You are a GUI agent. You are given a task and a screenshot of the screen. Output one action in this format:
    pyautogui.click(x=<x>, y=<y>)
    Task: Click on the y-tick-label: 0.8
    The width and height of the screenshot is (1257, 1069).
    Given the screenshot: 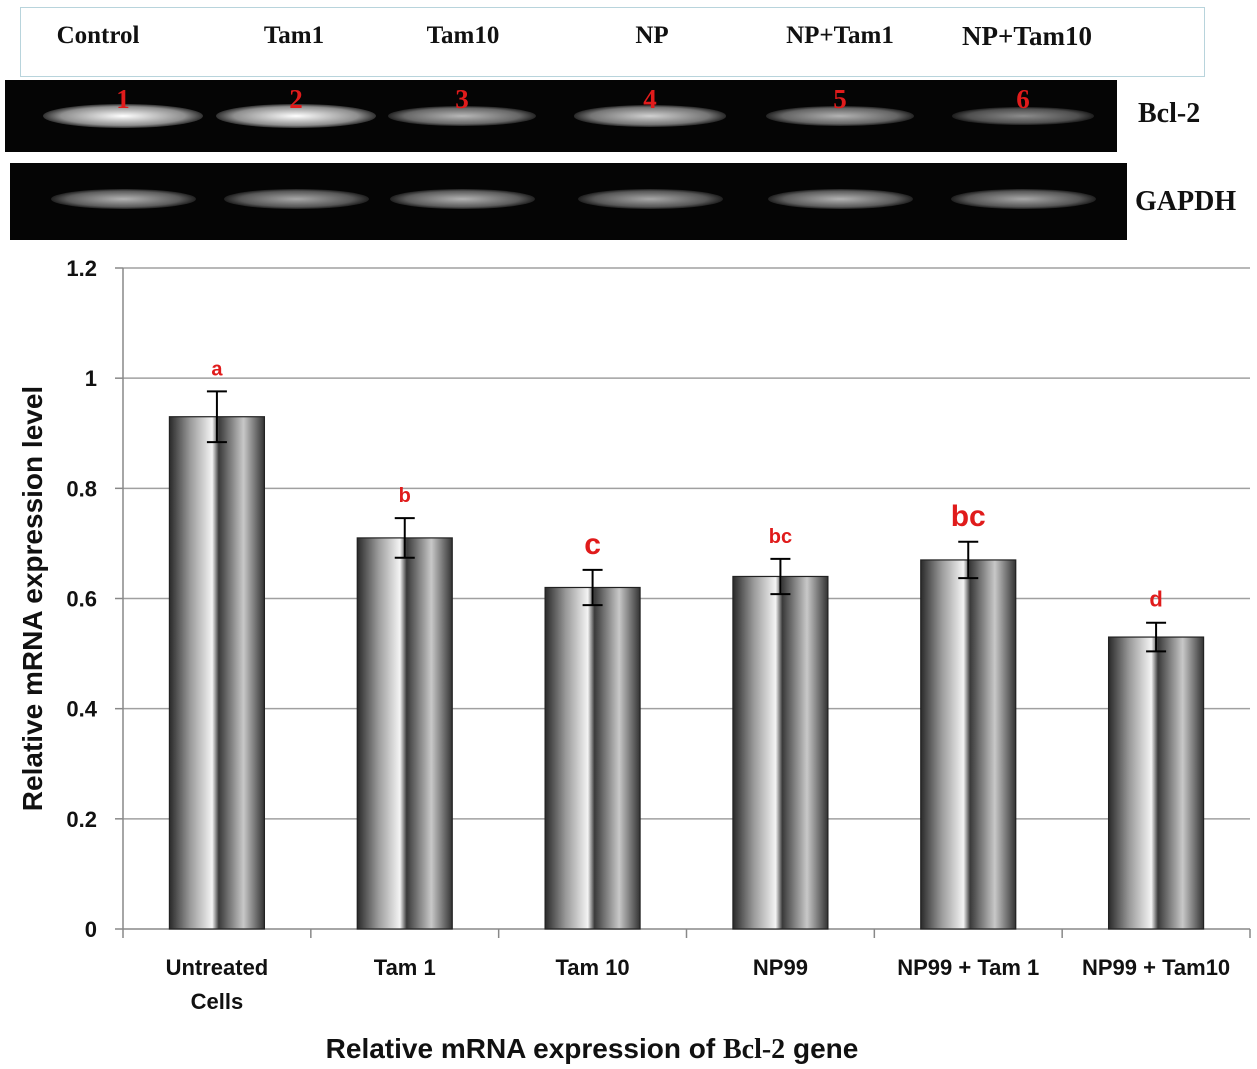 What is the action you would take?
    pyautogui.click(x=81, y=488)
    